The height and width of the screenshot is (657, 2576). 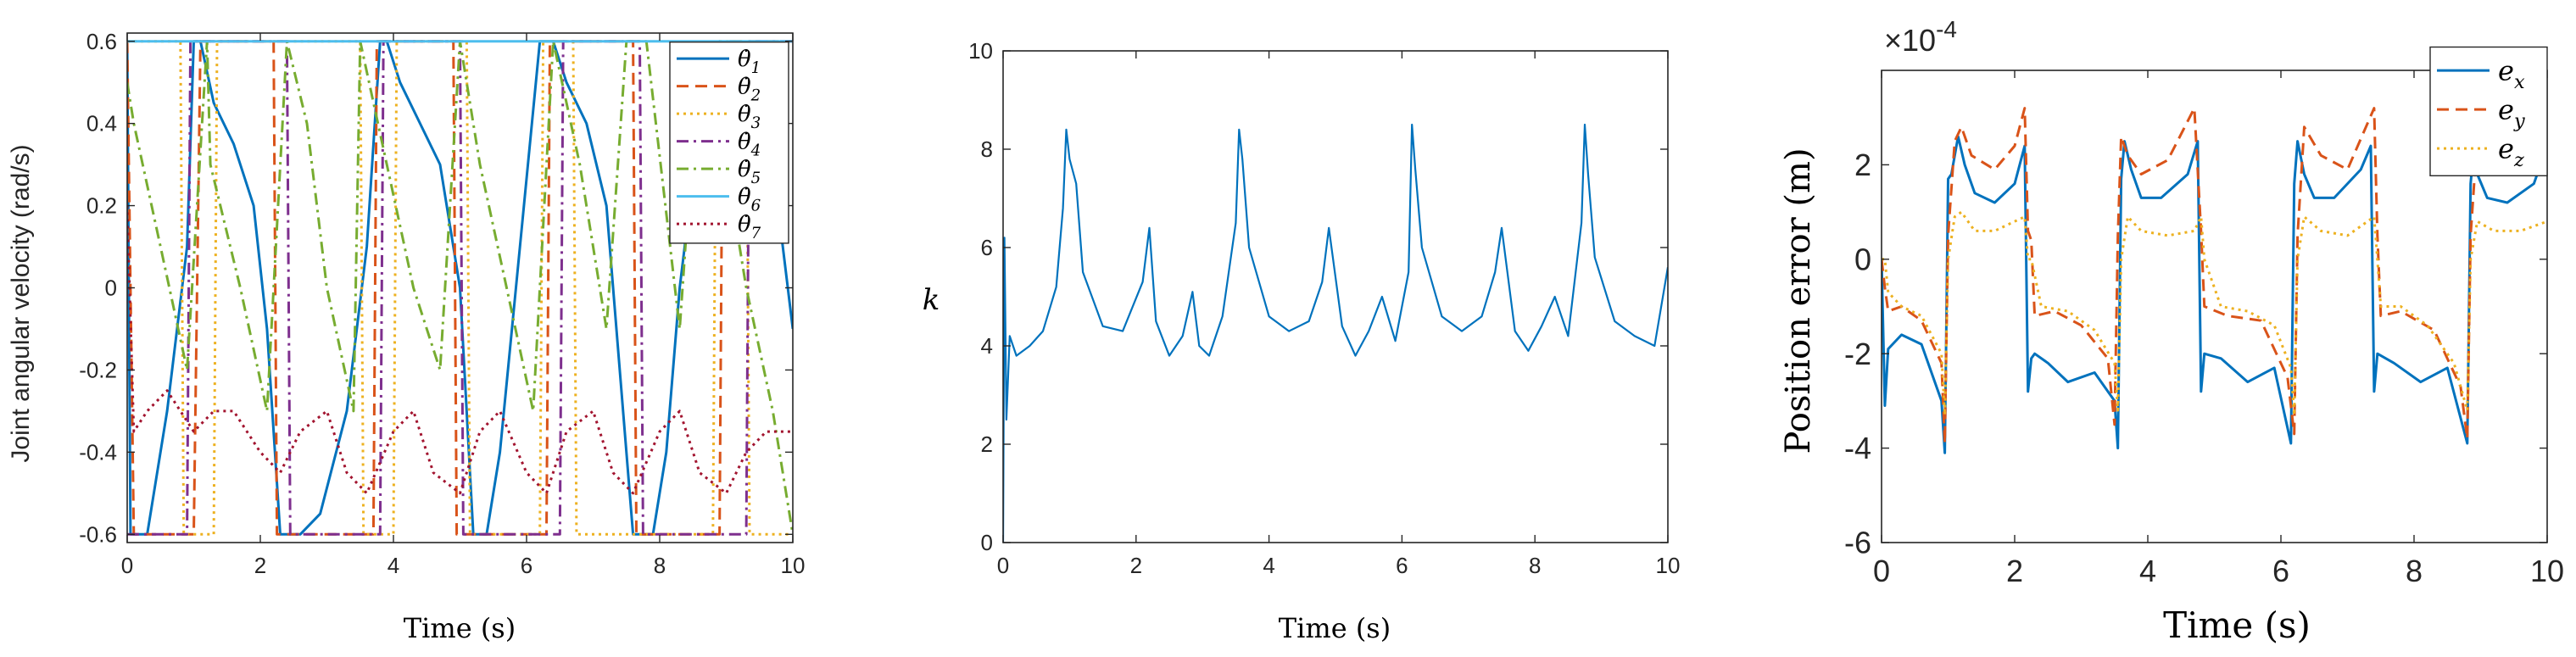 What do you see at coordinates (749, 117) in the screenshot?
I see `chart1-legend-label: θ̇3` at bounding box center [749, 117].